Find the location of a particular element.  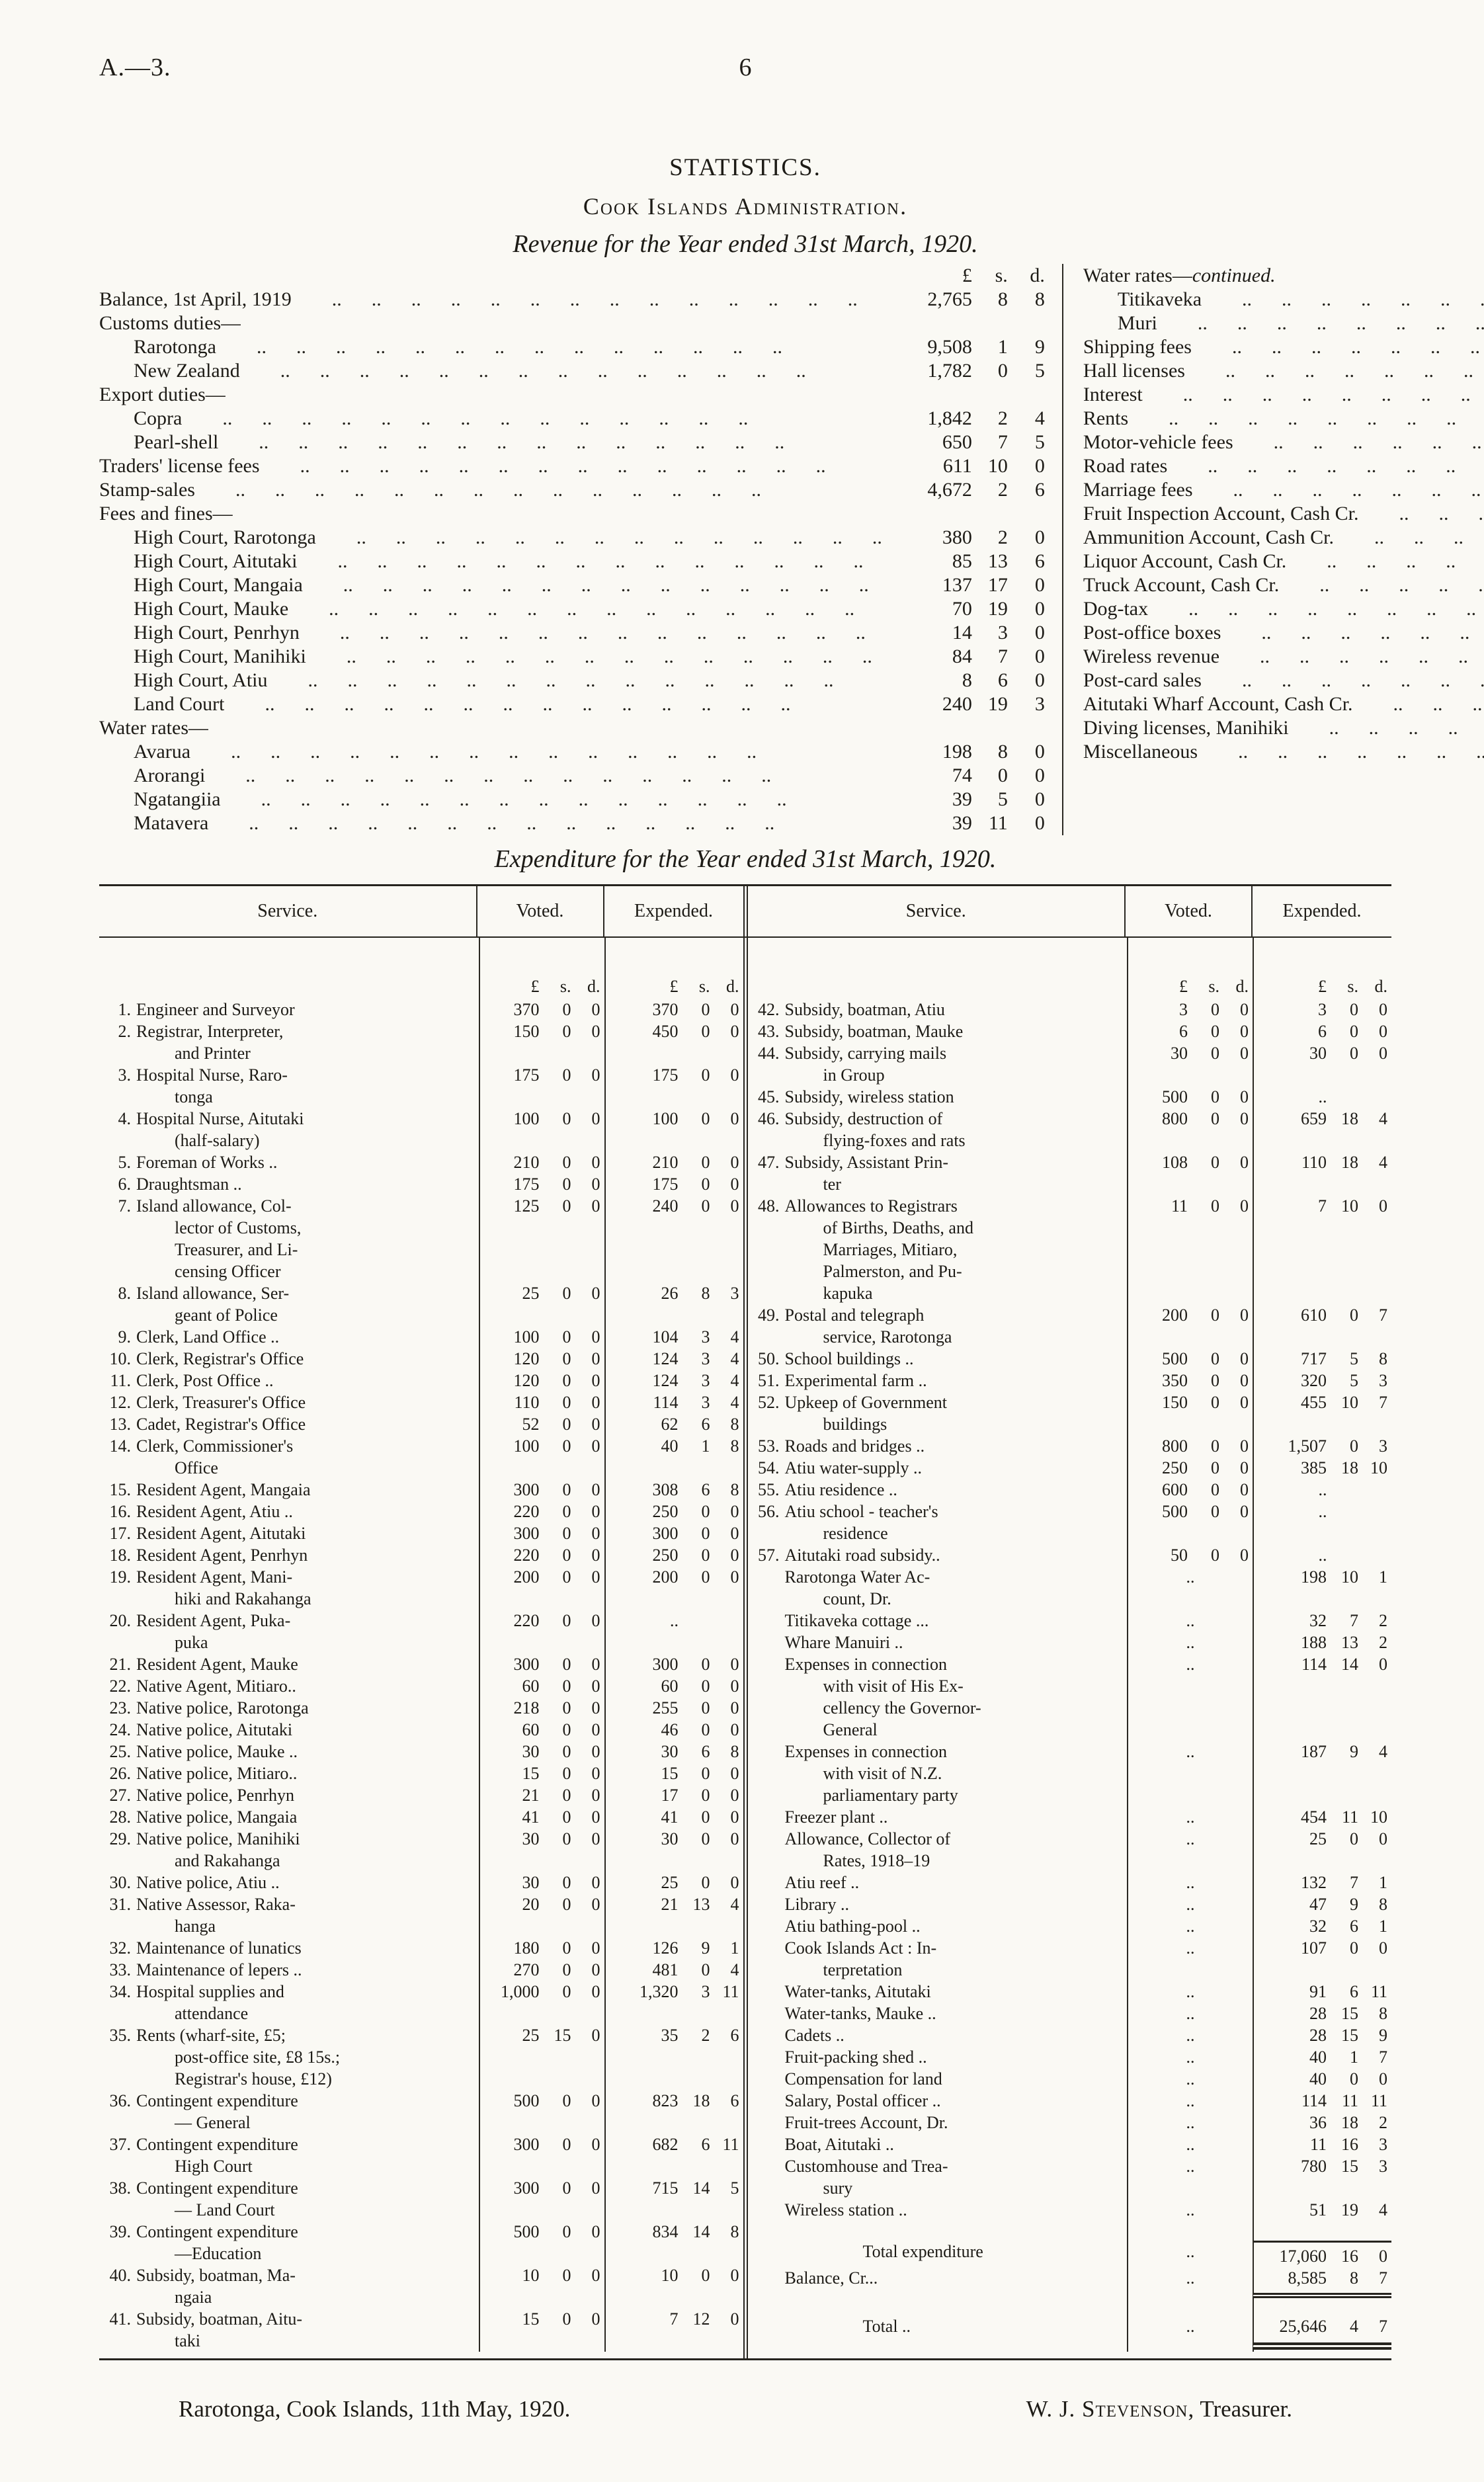

service-item-label is located at coordinates (957, 2231).